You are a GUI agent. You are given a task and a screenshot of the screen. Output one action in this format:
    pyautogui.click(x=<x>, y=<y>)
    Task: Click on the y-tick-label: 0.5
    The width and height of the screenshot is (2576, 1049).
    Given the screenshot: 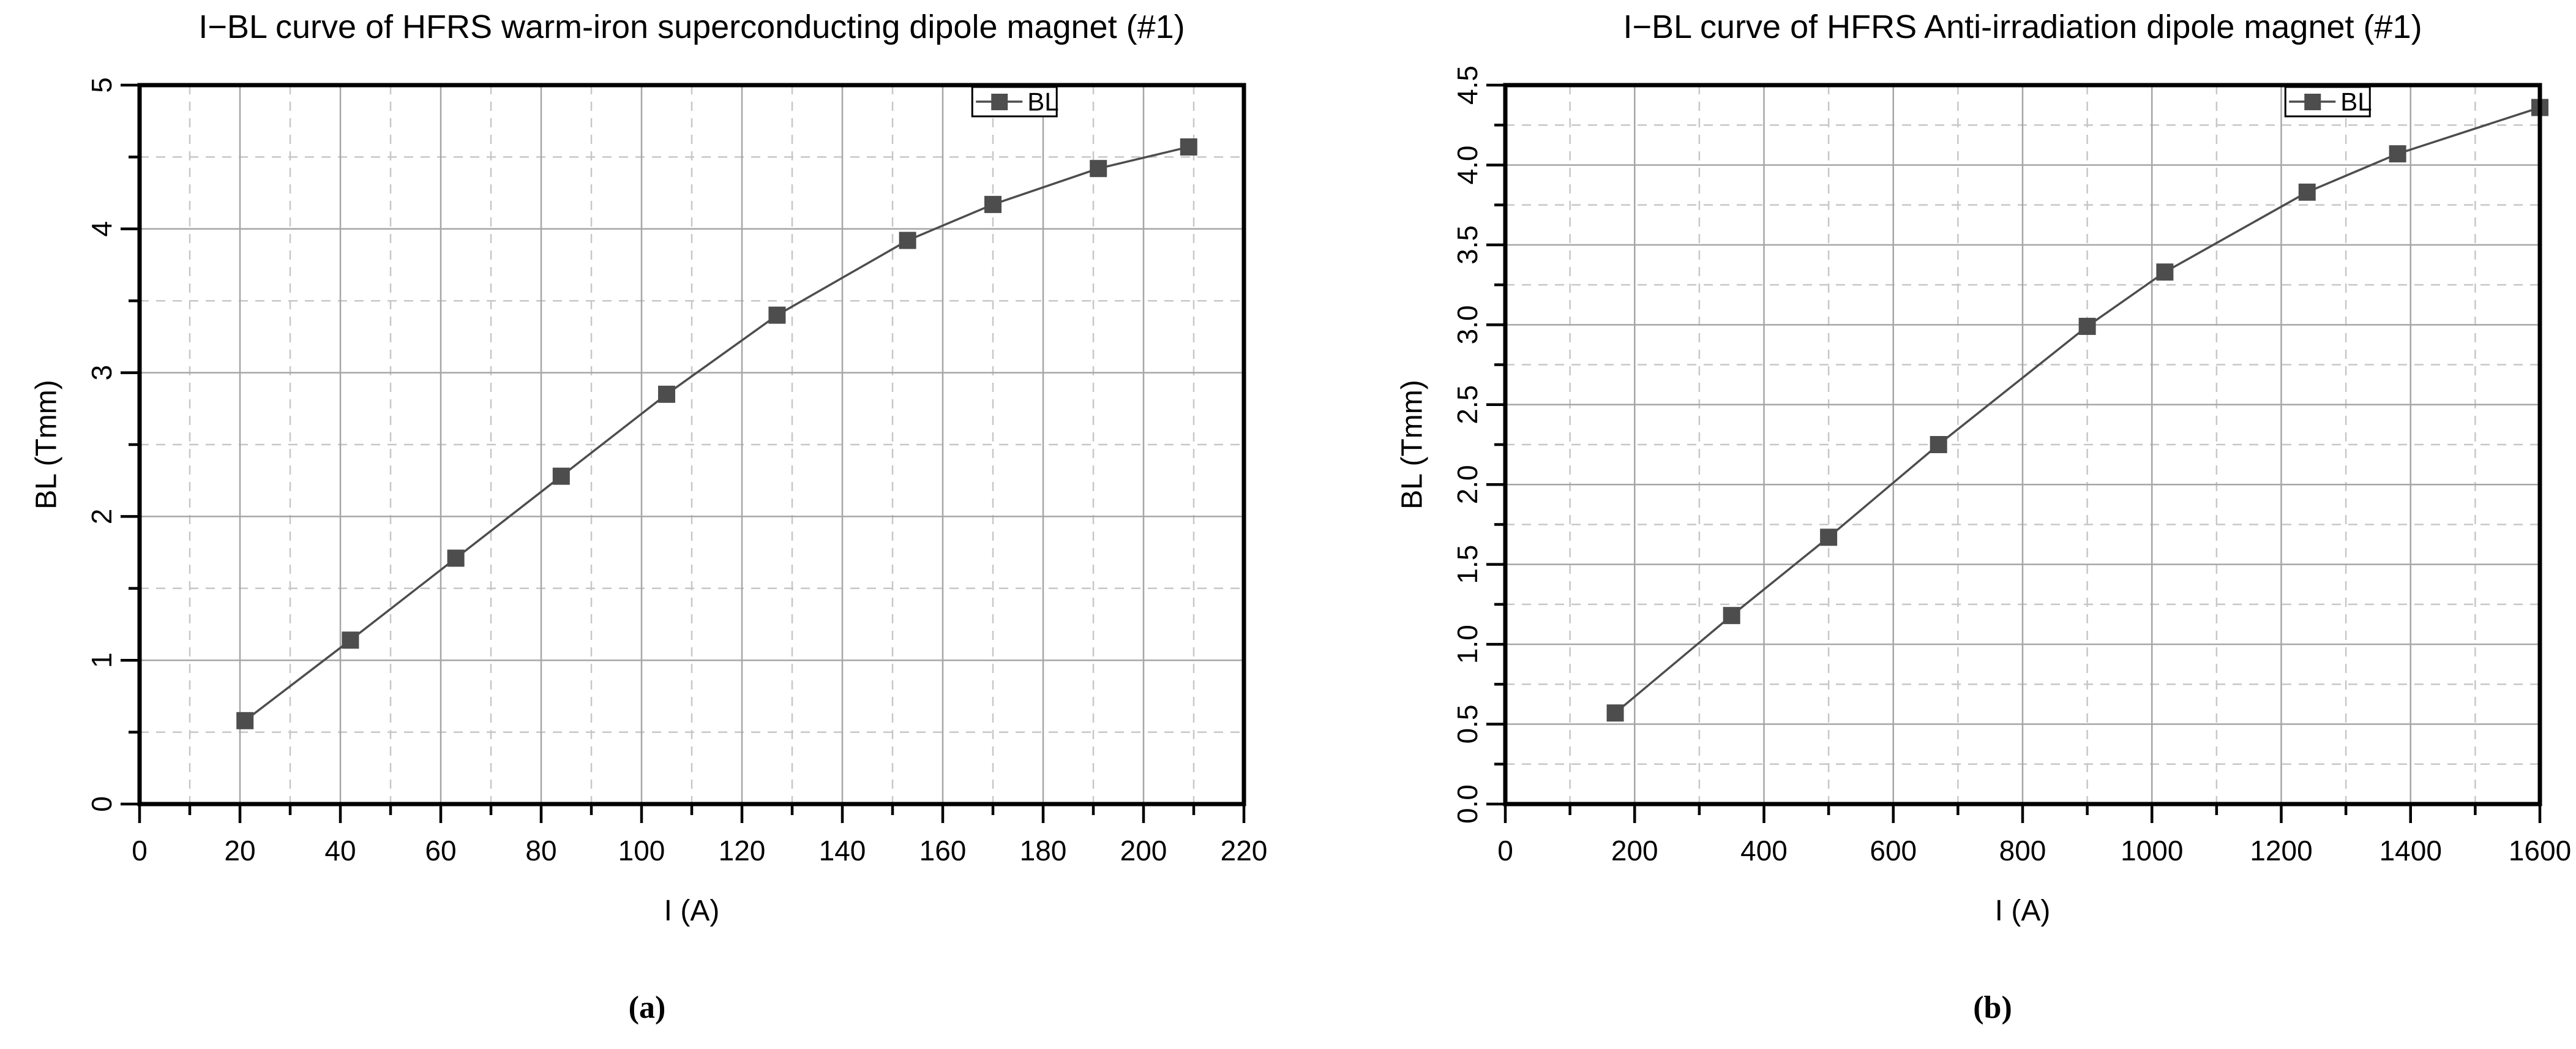 What is the action you would take?
    pyautogui.click(x=1467, y=725)
    